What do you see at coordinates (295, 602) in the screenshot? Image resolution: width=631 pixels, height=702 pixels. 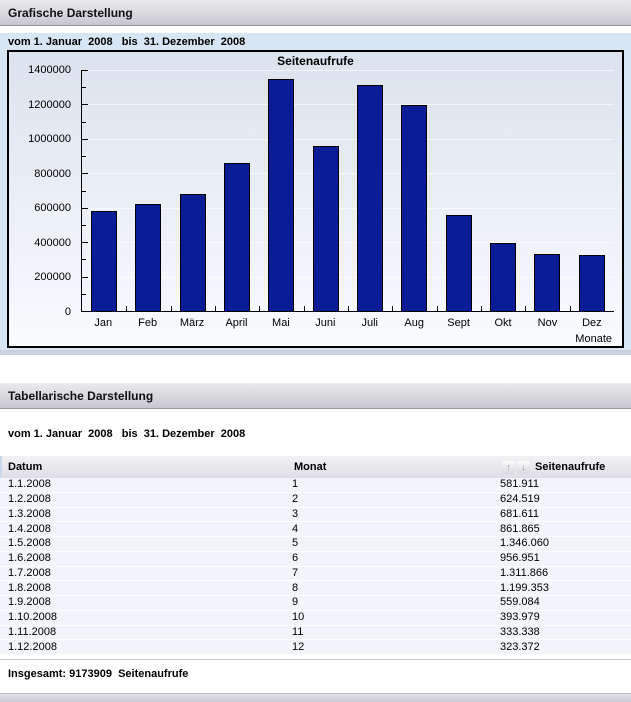 I see `table-cell-monat: 9` at bounding box center [295, 602].